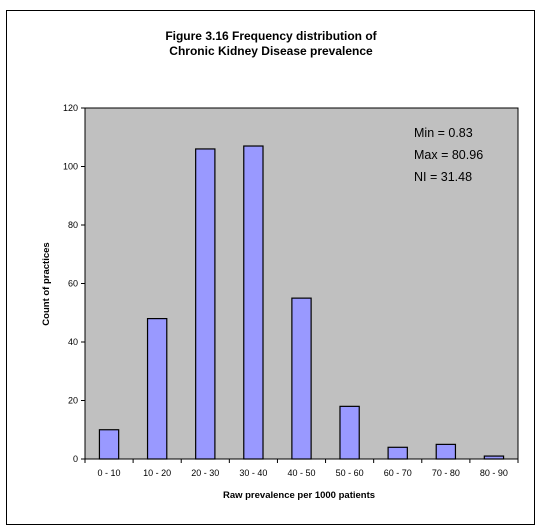 Image resolution: width=543 pixels, height=531 pixels. I want to click on y-axis-label: Count of practices, so click(46, 283).